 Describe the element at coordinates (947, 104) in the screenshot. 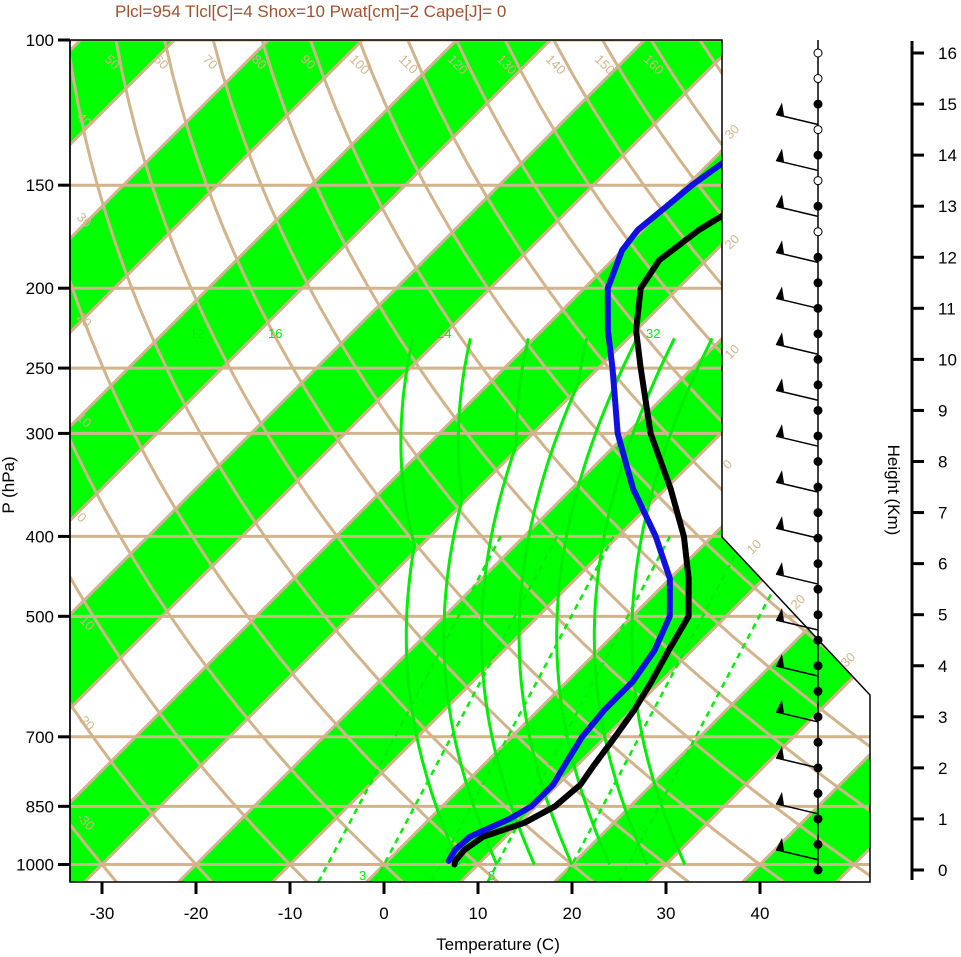

I see `height-tick-label: 15` at that location.